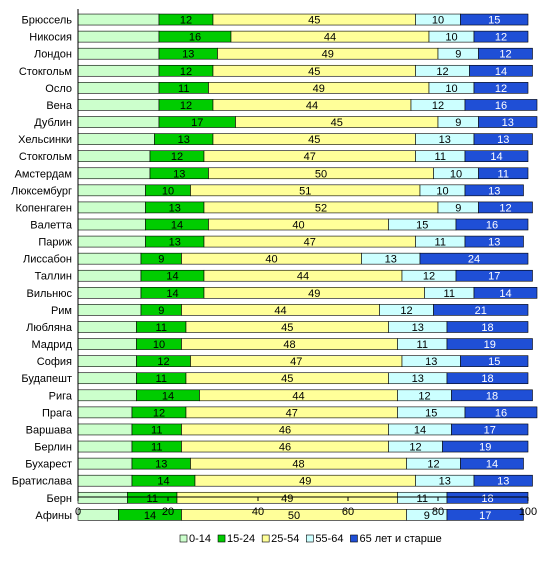 Image resolution: width=552 pixels, height=563 pixels. I want to click on data-label: 24, so click(474, 260).